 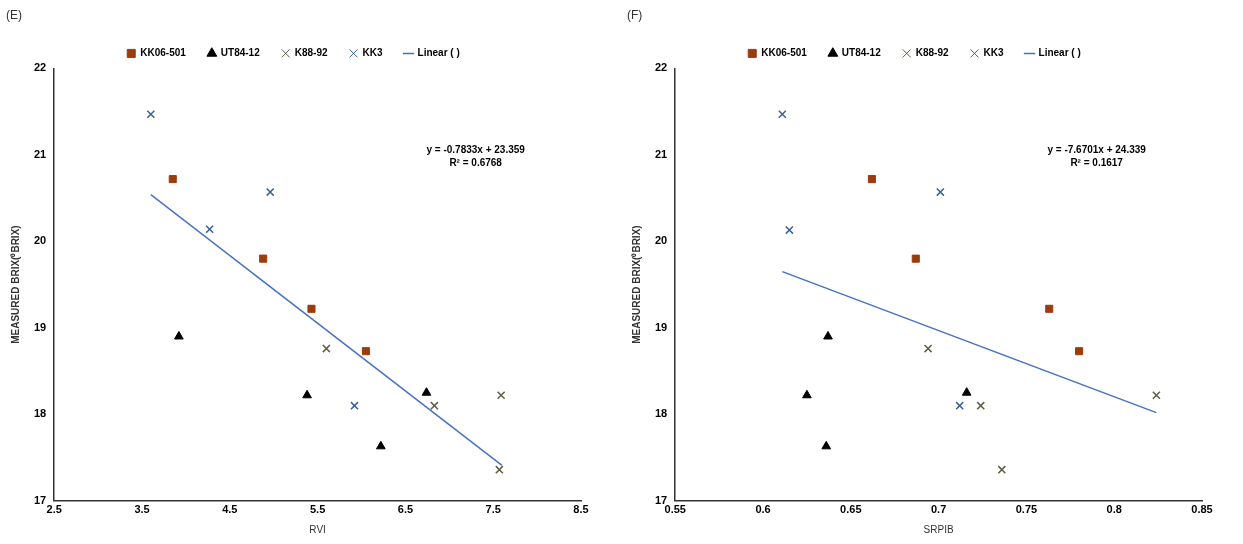 What do you see at coordinates (476, 163) in the screenshot?
I see `annotation: R² = 0.6768` at bounding box center [476, 163].